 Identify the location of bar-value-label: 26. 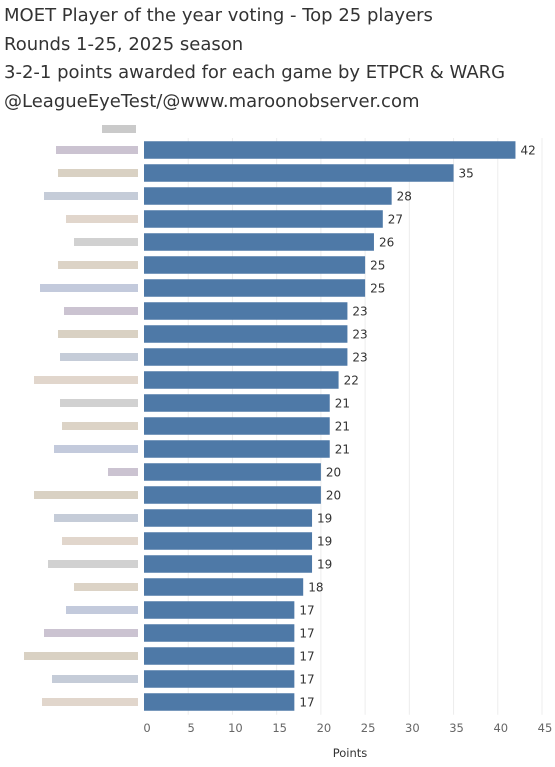
(386, 243).